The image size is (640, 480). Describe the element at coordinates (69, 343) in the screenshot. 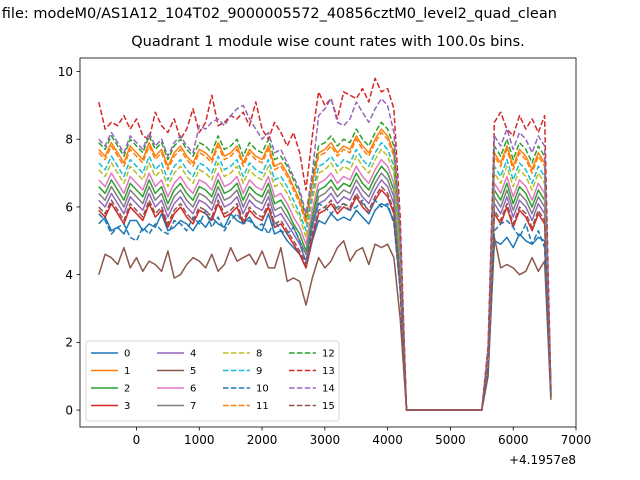

I see `y-tick-label: 2` at that location.